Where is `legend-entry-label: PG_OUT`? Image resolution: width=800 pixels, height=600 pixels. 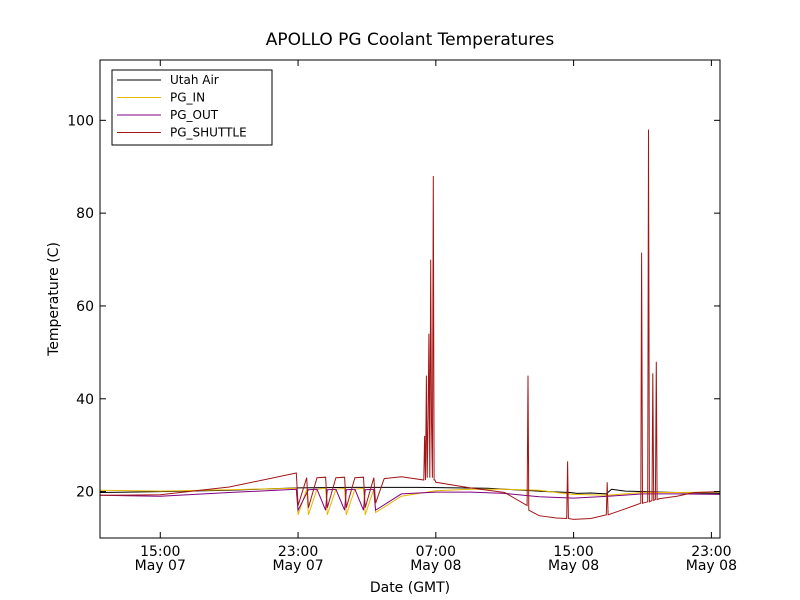 legend-entry-label: PG_OUT is located at coordinates (194, 115).